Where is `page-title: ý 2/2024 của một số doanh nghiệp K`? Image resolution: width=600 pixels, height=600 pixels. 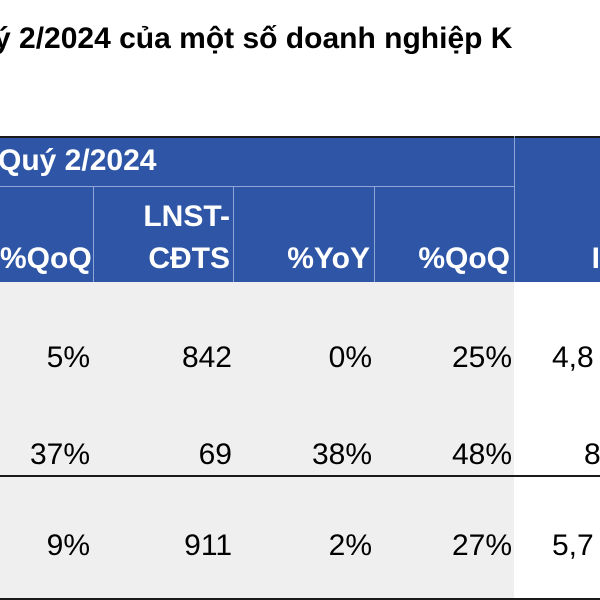
page-title: ý 2/2024 của một số doanh nghiệp K is located at coordinates (256, 38).